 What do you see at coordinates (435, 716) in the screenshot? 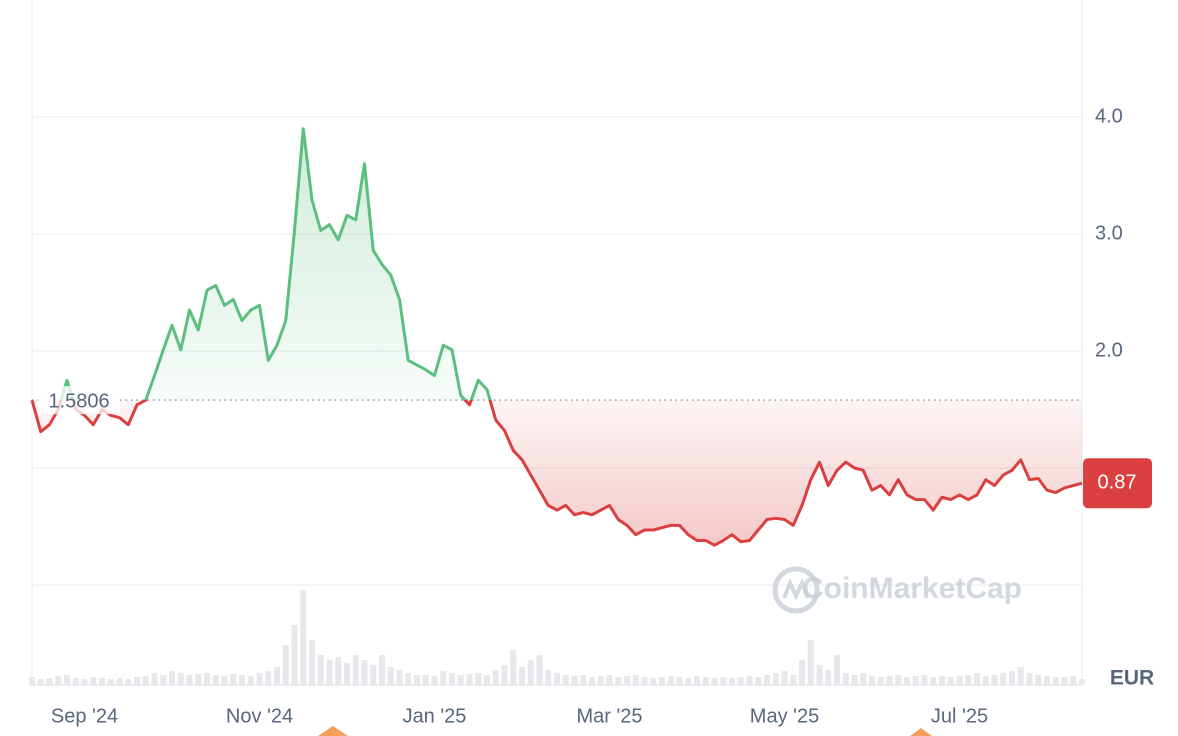
I see `x-tick-label: Jan '25` at bounding box center [435, 716].